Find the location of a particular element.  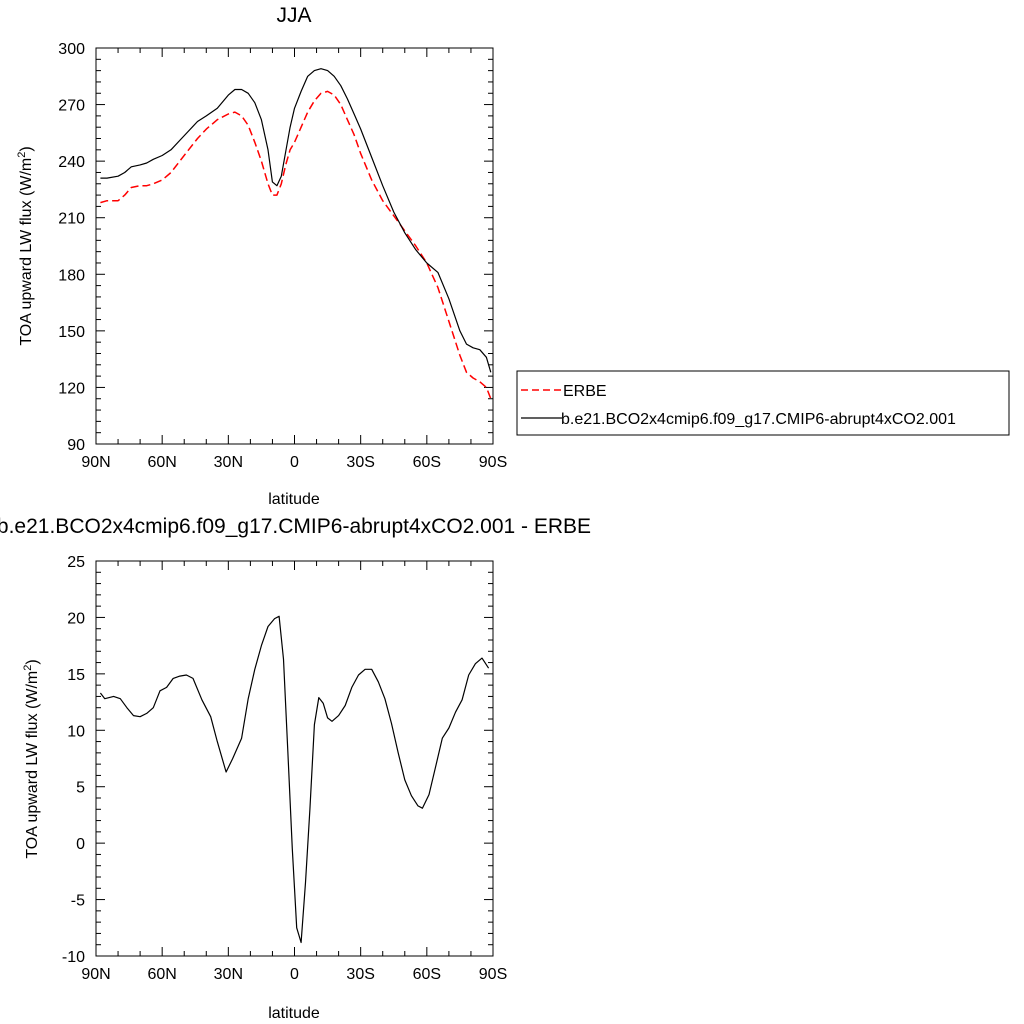

bottom-x-tick-label: 30N is located at coordinates (228, 974).